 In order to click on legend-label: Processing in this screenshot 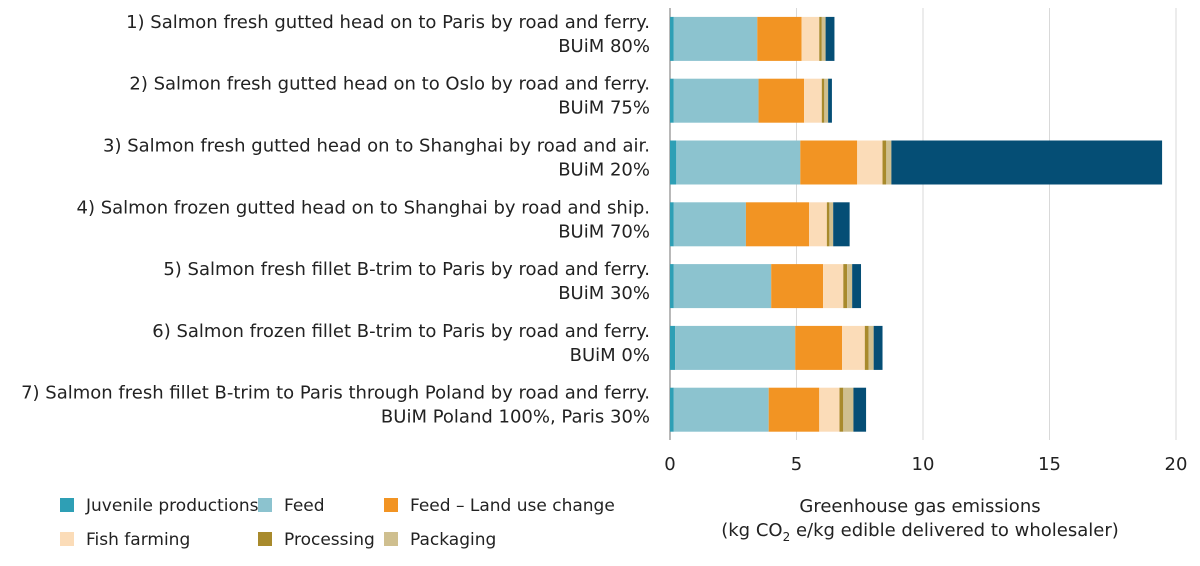, I will do `click(329, 540)`.